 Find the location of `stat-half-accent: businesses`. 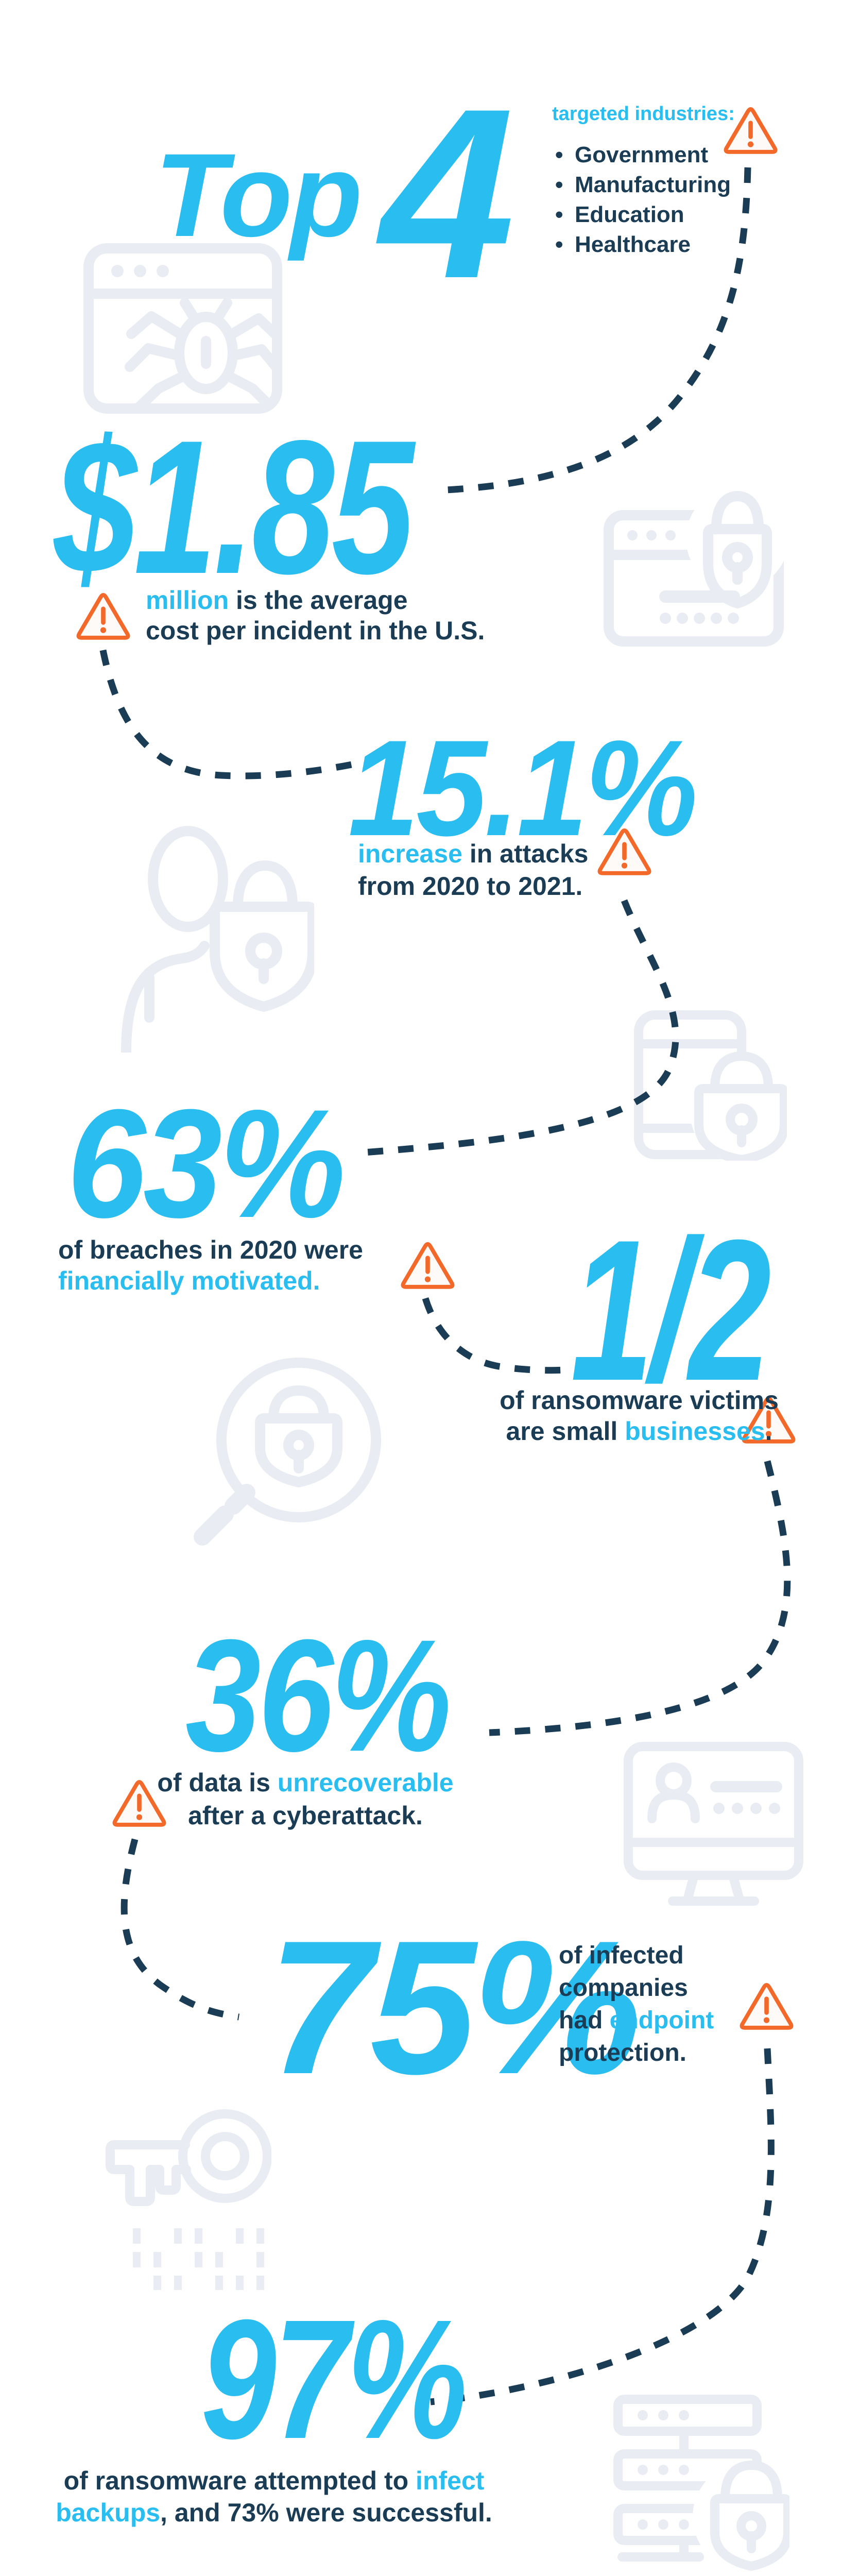

stat-half-accent: businesses is located at coordinates (695, 1432).